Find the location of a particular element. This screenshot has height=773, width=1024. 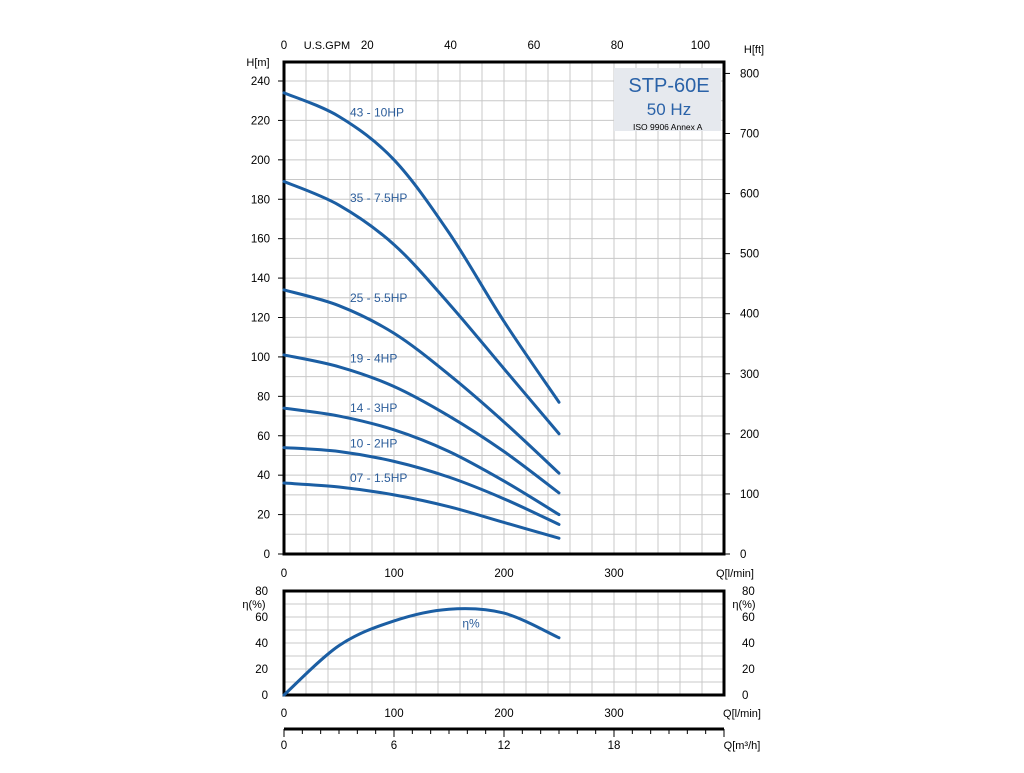

ft-tick-label: 400 is located at coordinates (749, 315).